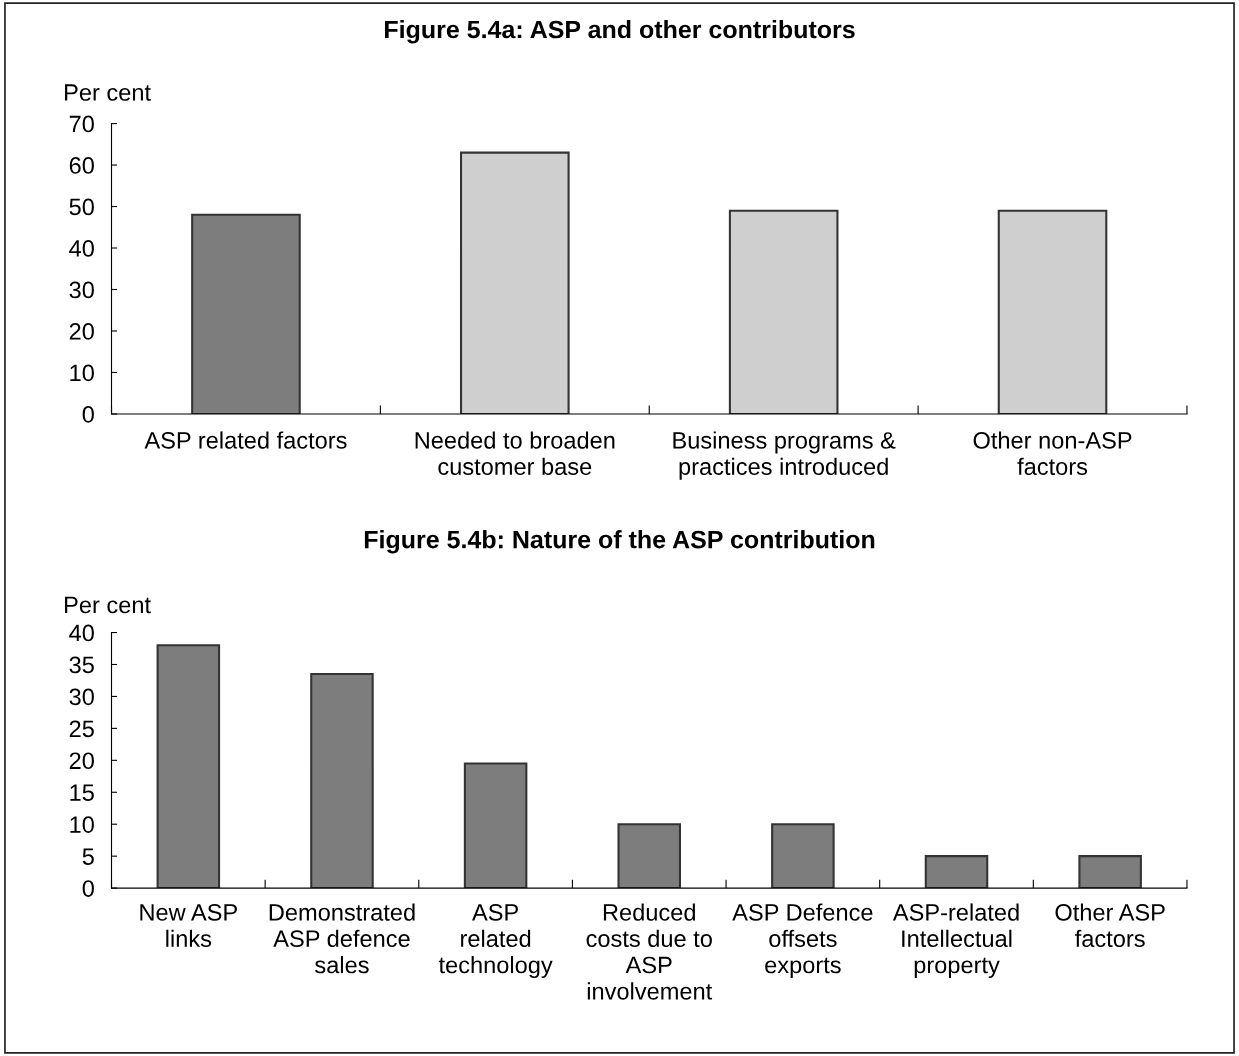 The image size is (1239, 1056). I want to click on y-tick-label: 35, so click(81, 665).